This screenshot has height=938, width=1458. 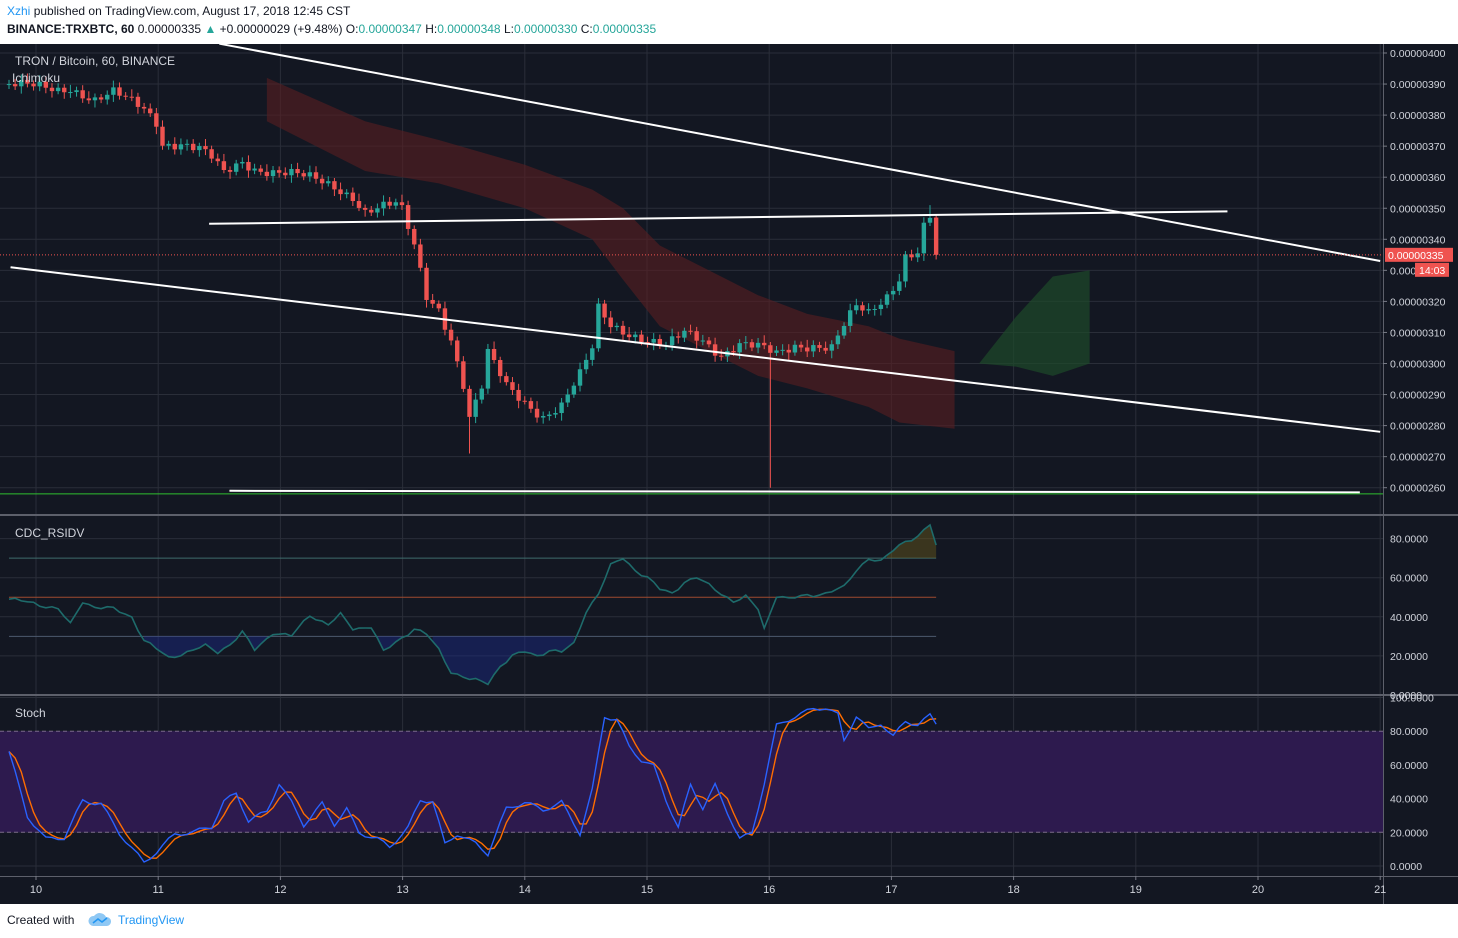 What do you see at coordinates (1418, 365) in the screenshot?
I see `price-tick-label: 0.00000300` at bounding box center [1418, 365].